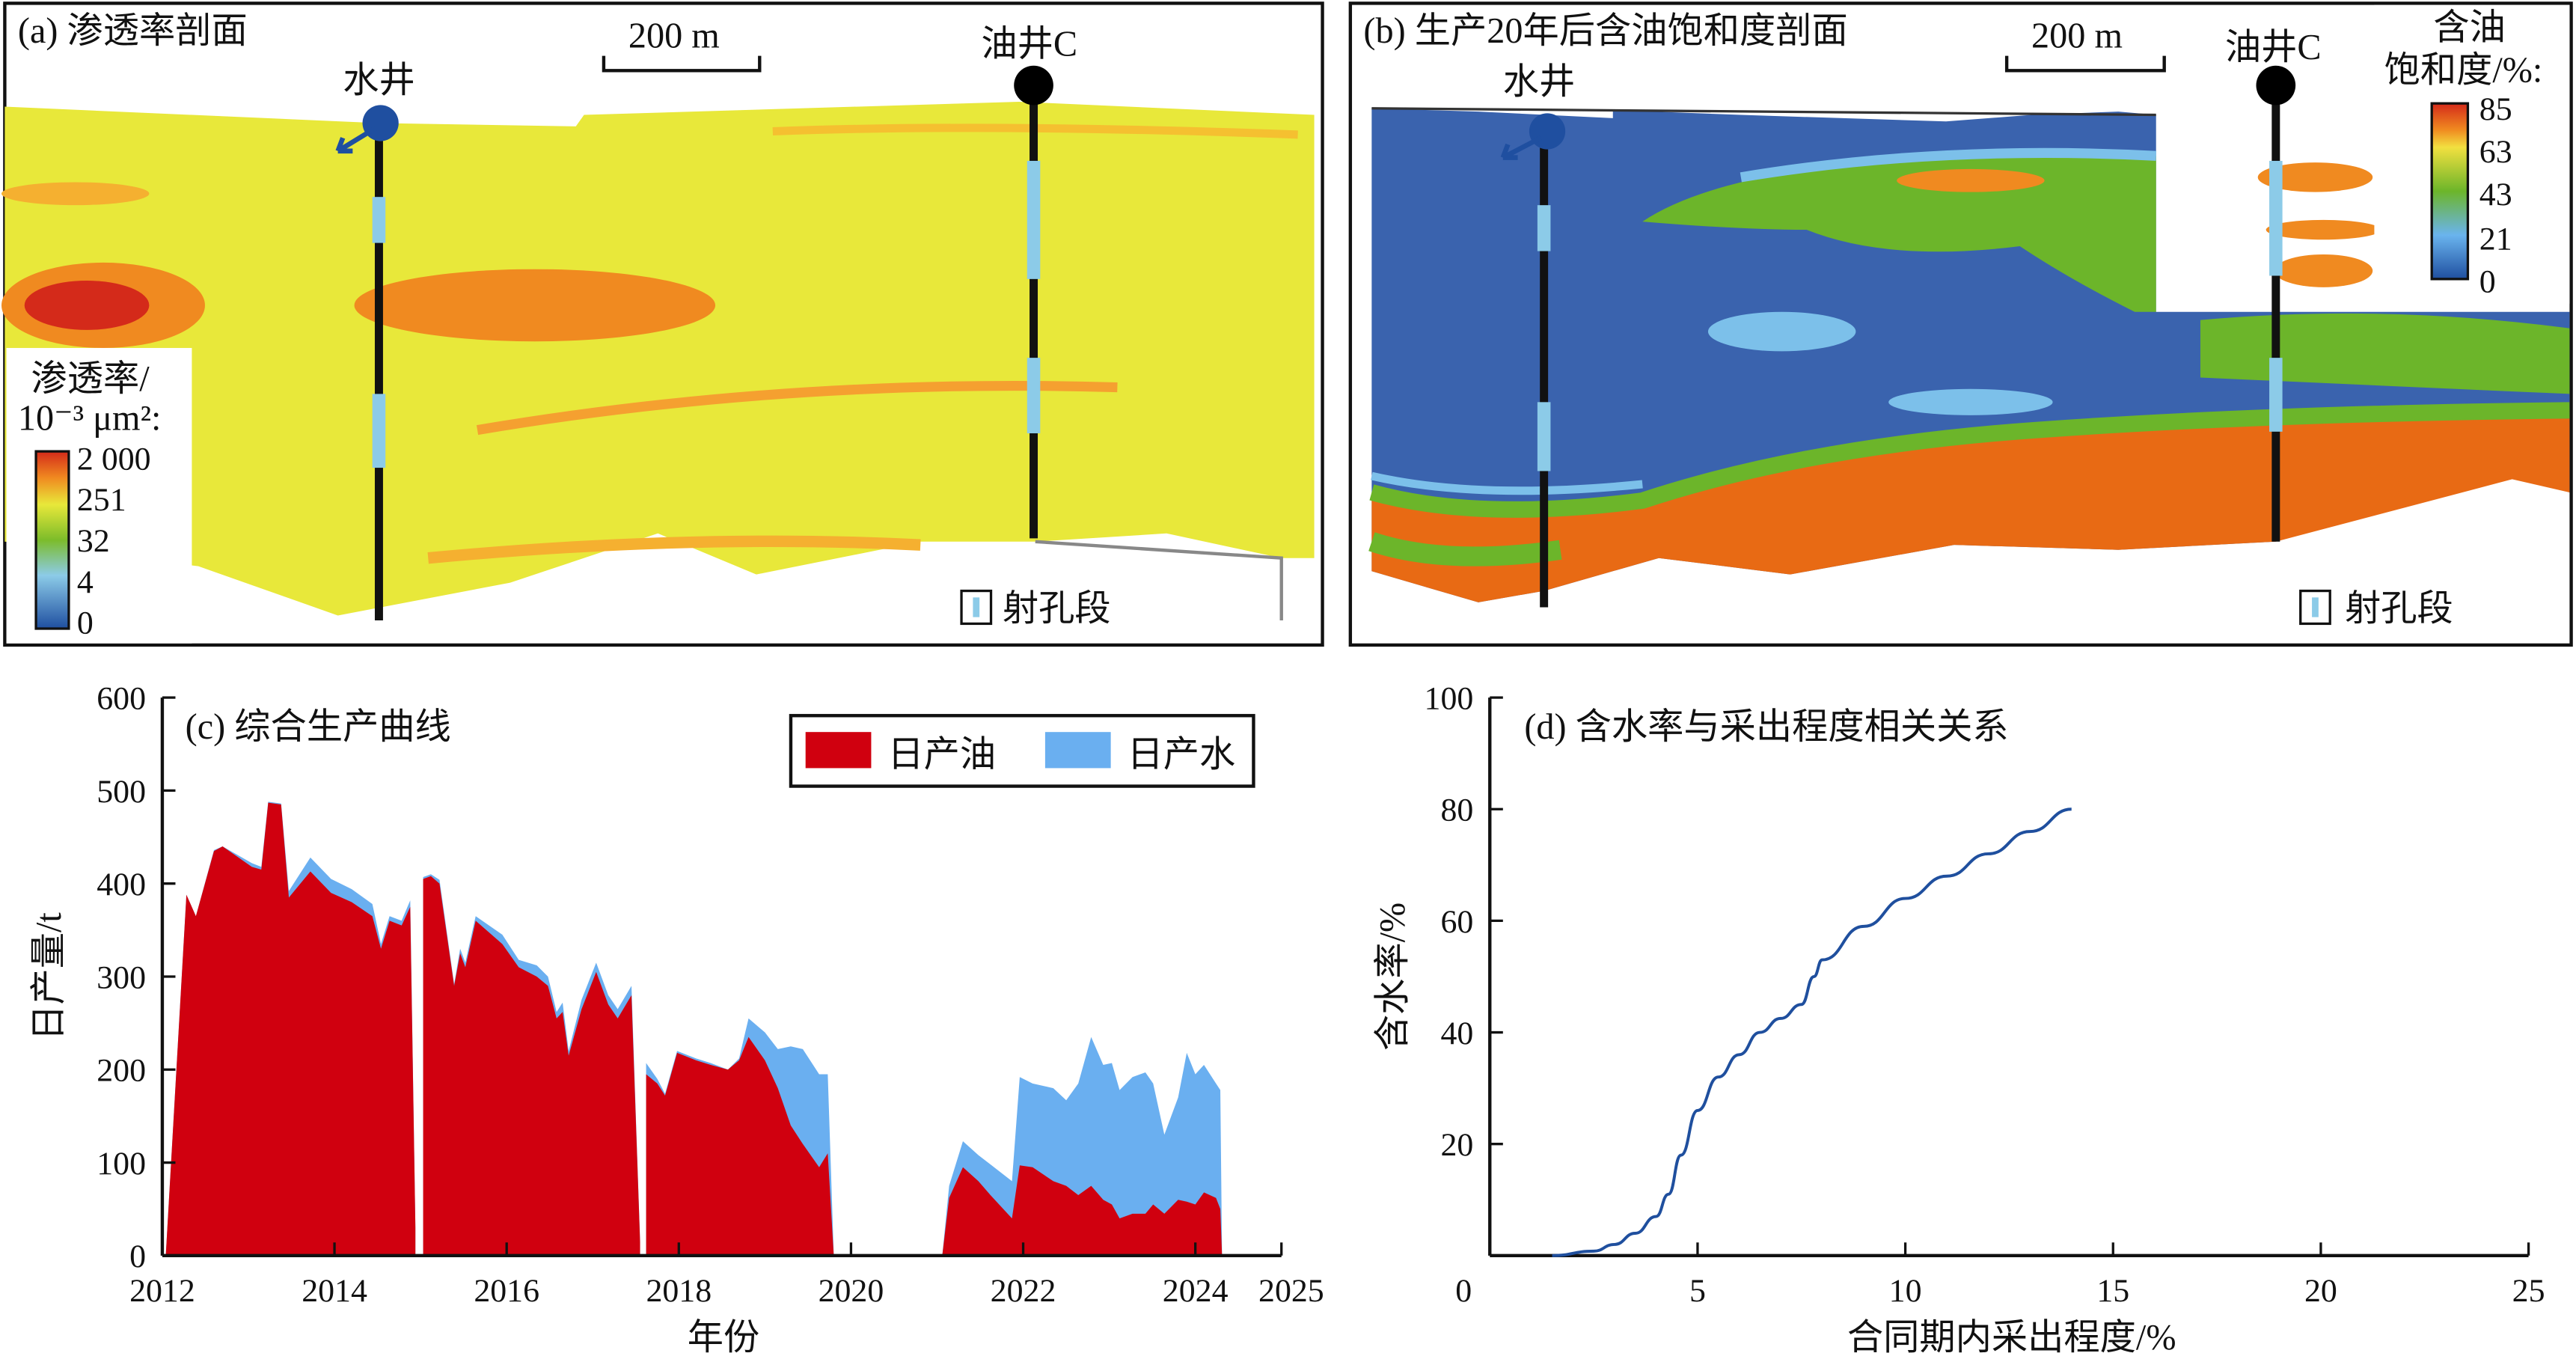 This screenshot has width=2576, height=1359. What do you see at coordinates (1456, 1033) in the screenshot?
I see `y-tick-label: 40` at bounding box center [1456, 1033].